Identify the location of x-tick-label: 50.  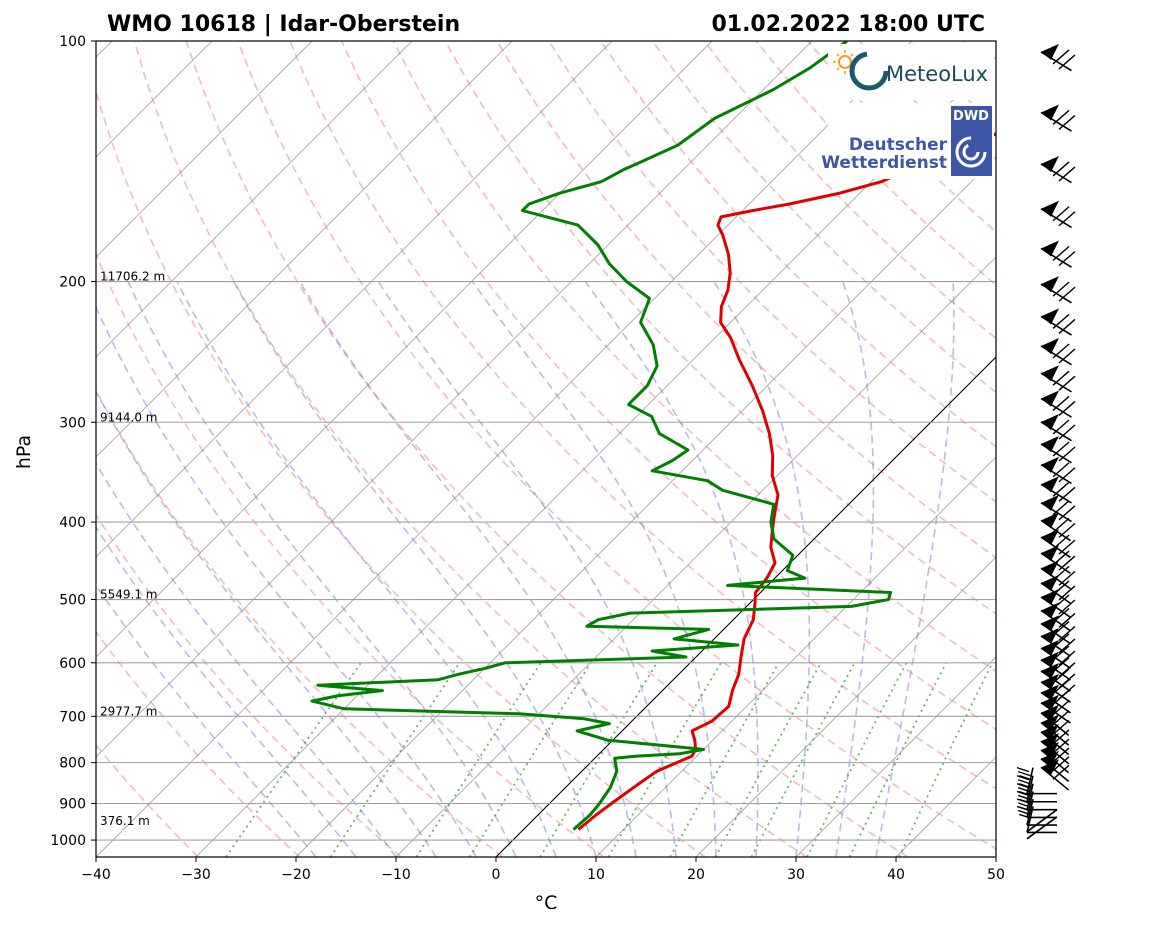
(996, 875).